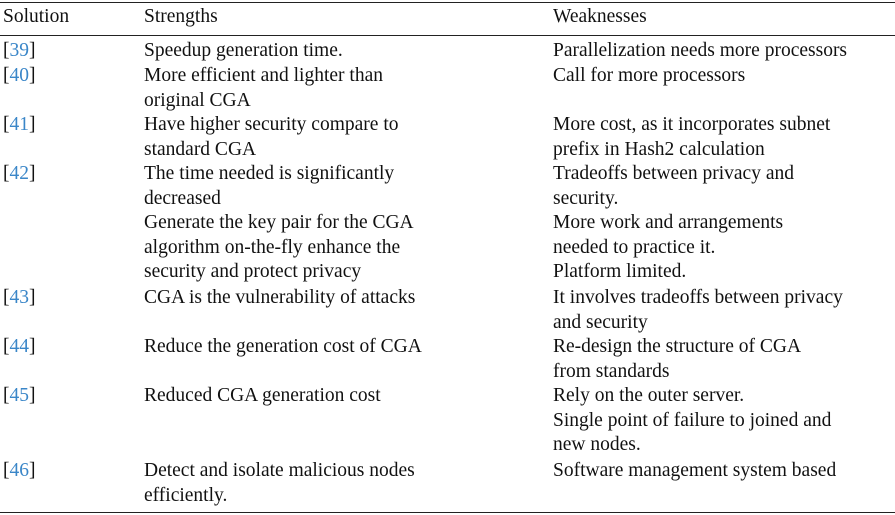 This screenshot has height=515, width=895. I want to click on solution-cell: [45], so click(19, 395).